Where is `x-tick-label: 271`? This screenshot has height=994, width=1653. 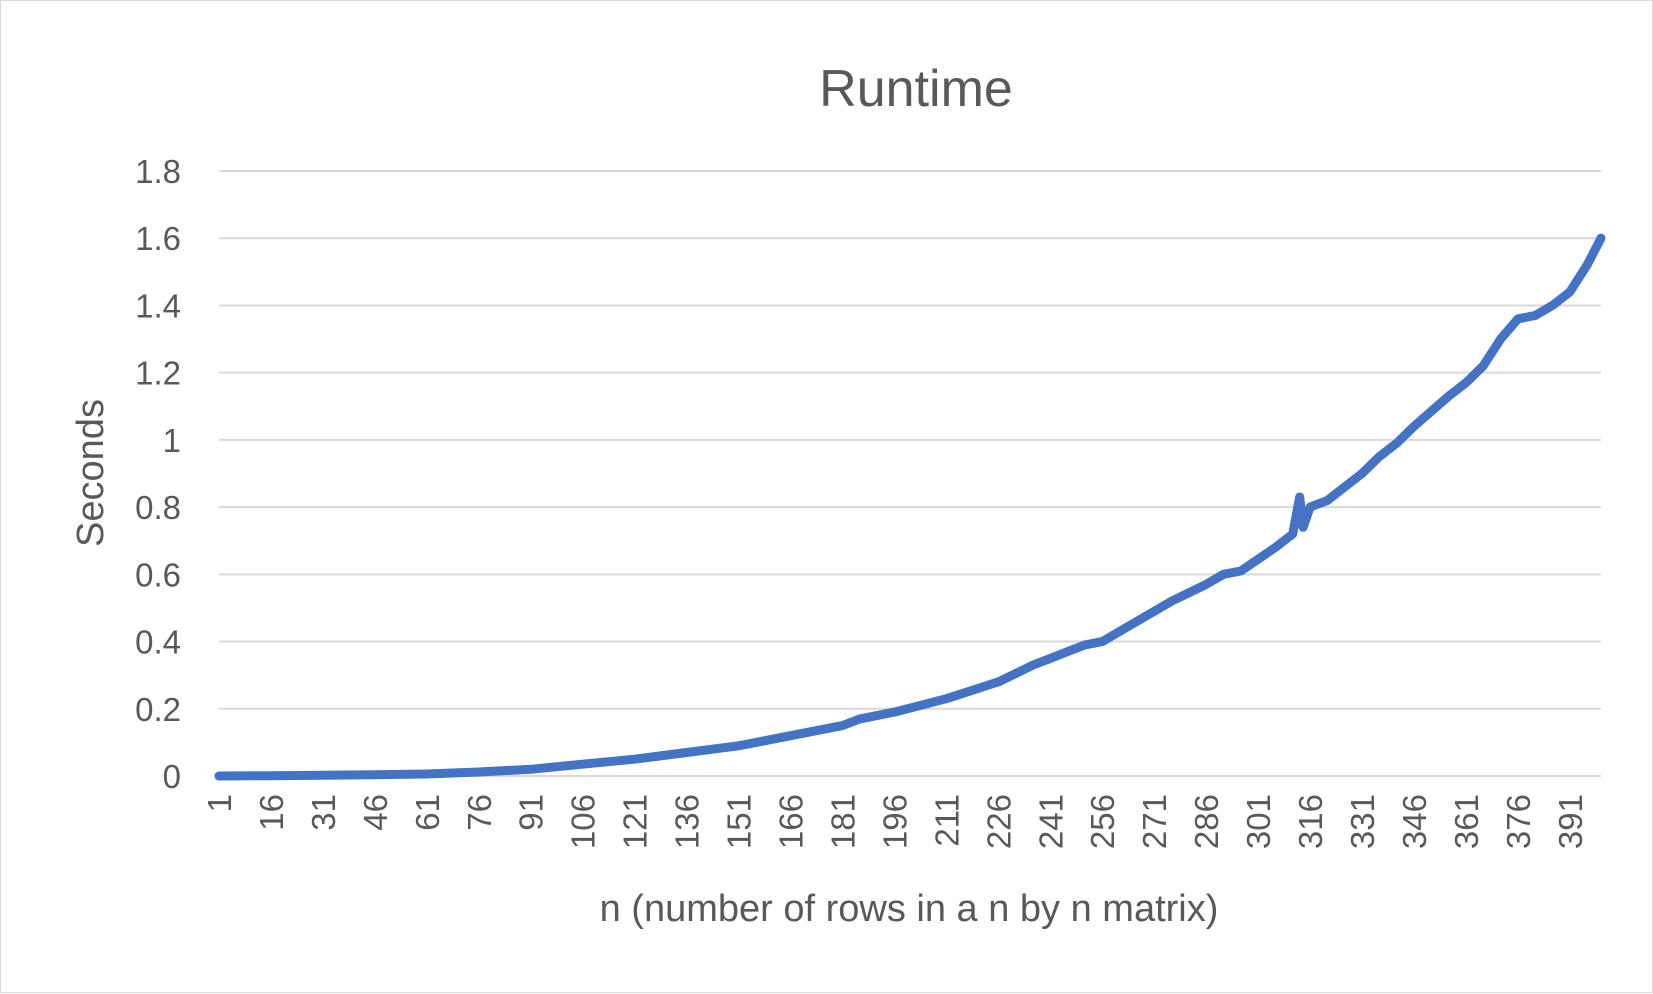
x-tick-label: 271 is located at coordinates (1154, 821).